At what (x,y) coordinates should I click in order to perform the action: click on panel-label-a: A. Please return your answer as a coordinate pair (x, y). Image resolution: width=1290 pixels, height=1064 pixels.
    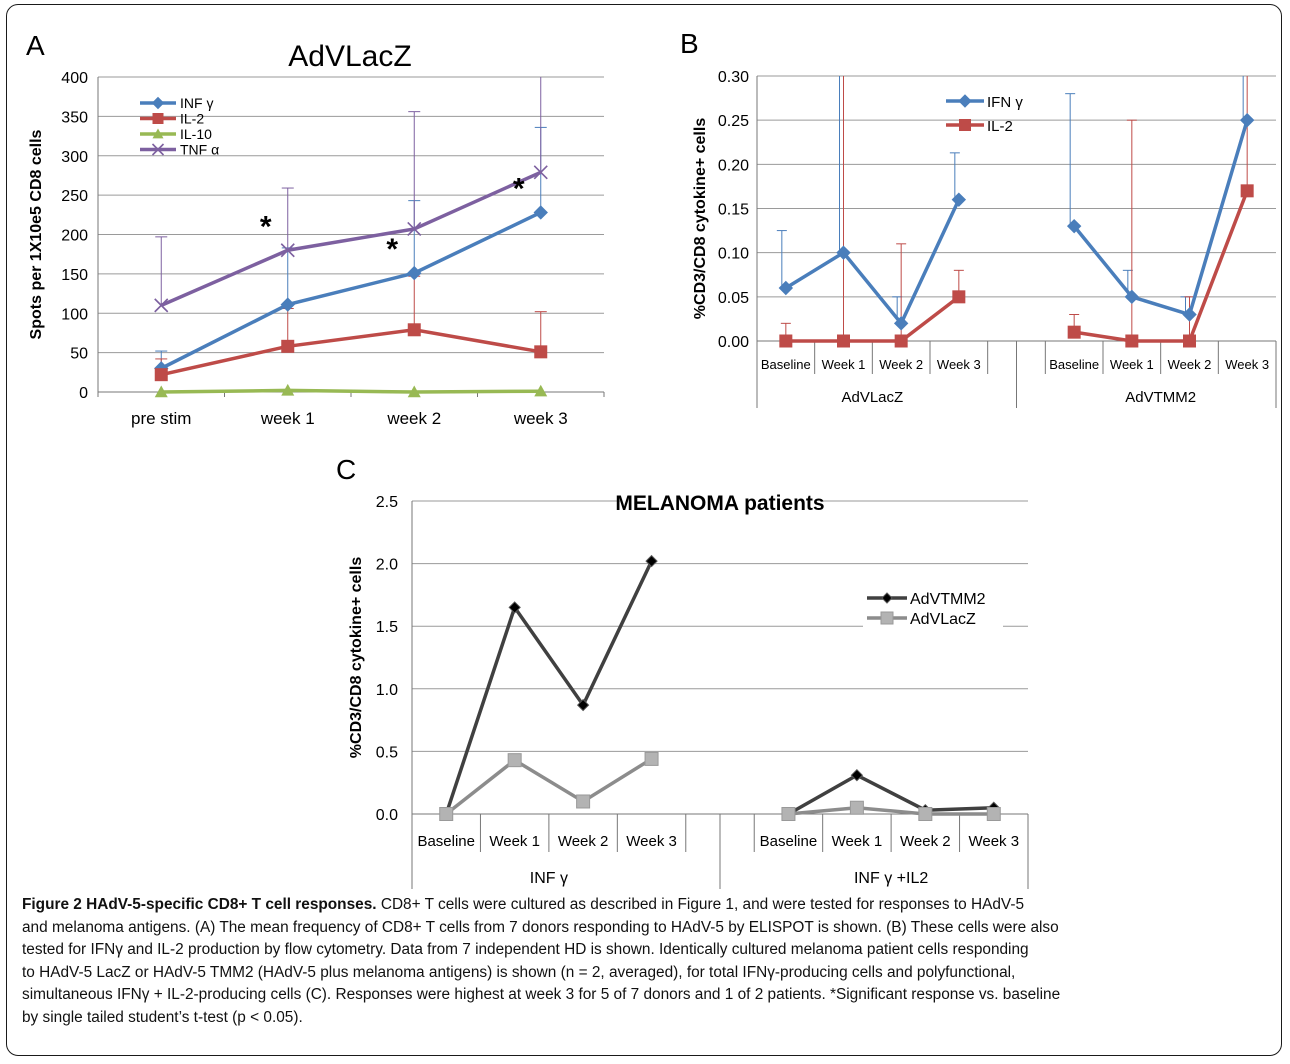
    Looking at the image, I should click on (35, 45).